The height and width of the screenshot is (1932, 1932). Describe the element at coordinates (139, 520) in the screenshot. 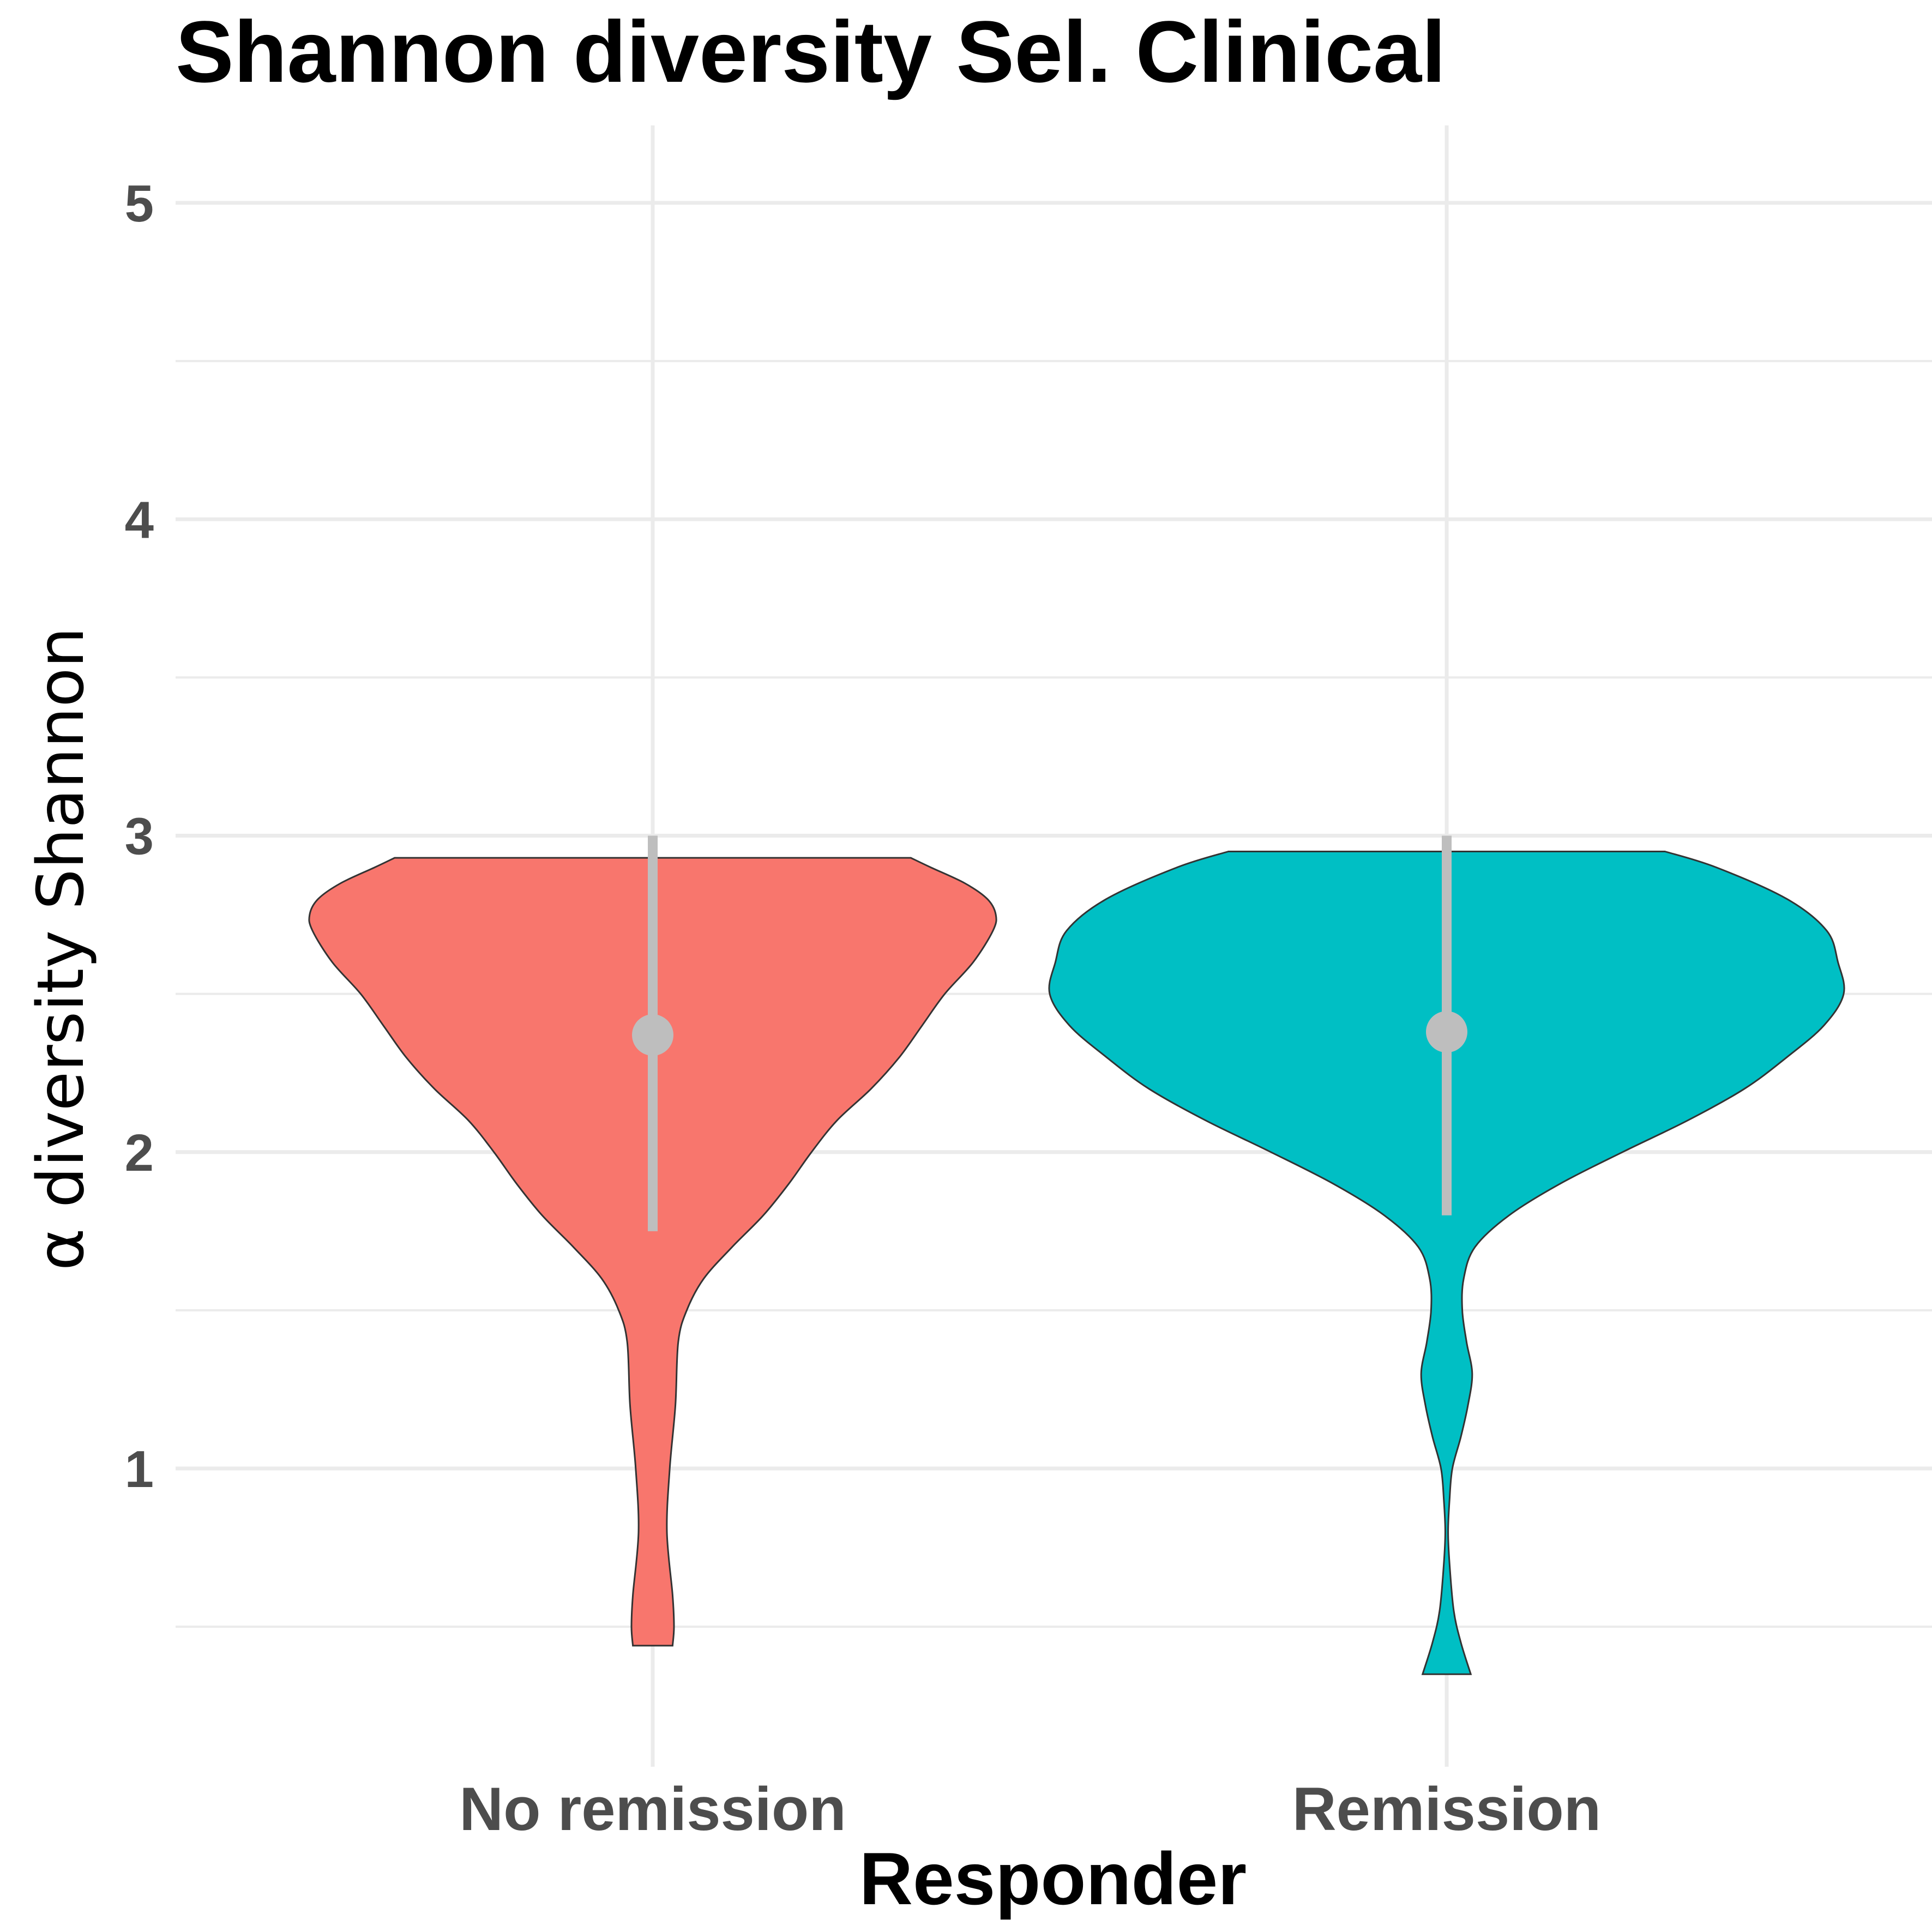

I see `y-tick-label: 4` at that location.